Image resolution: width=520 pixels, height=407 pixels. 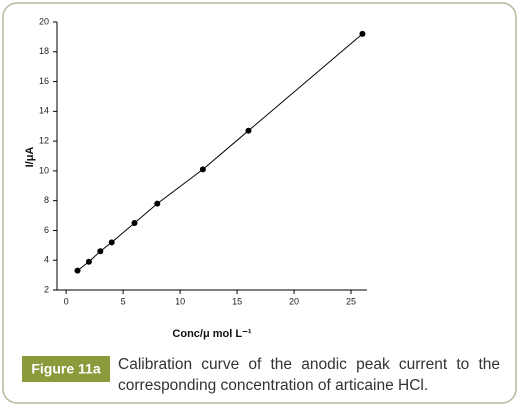 I want to click on caption-label: Figure 11a, so click(x=65, y=369).